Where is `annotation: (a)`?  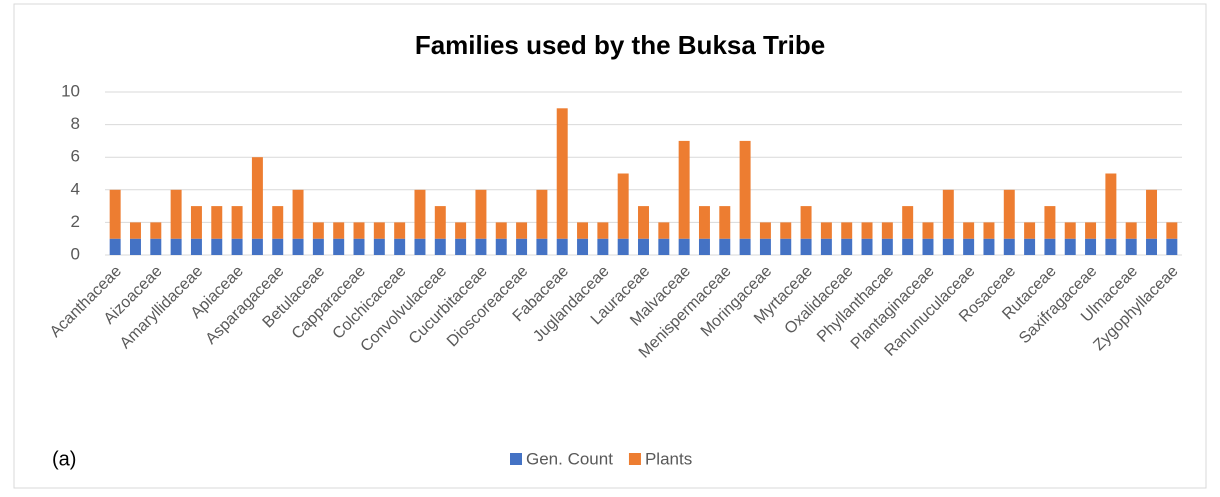 annotation: (a) is located at coordinates (64, 459).